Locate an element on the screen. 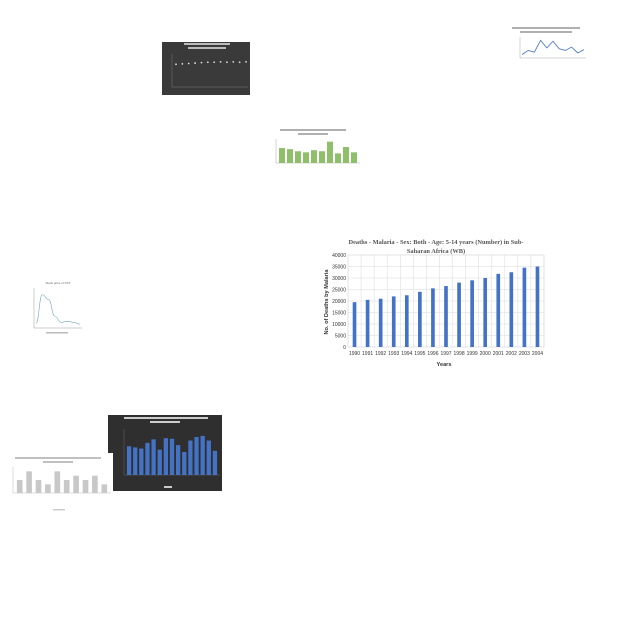  chart-background is located at coordinates (206, 68).